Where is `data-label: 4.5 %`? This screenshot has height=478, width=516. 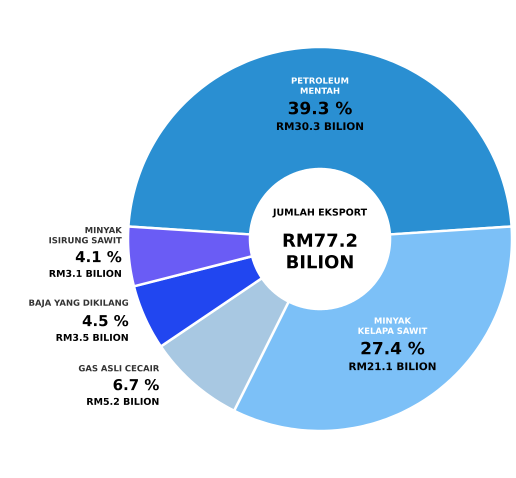
data-label: 4.5 % is located at coordinates (105, 320).